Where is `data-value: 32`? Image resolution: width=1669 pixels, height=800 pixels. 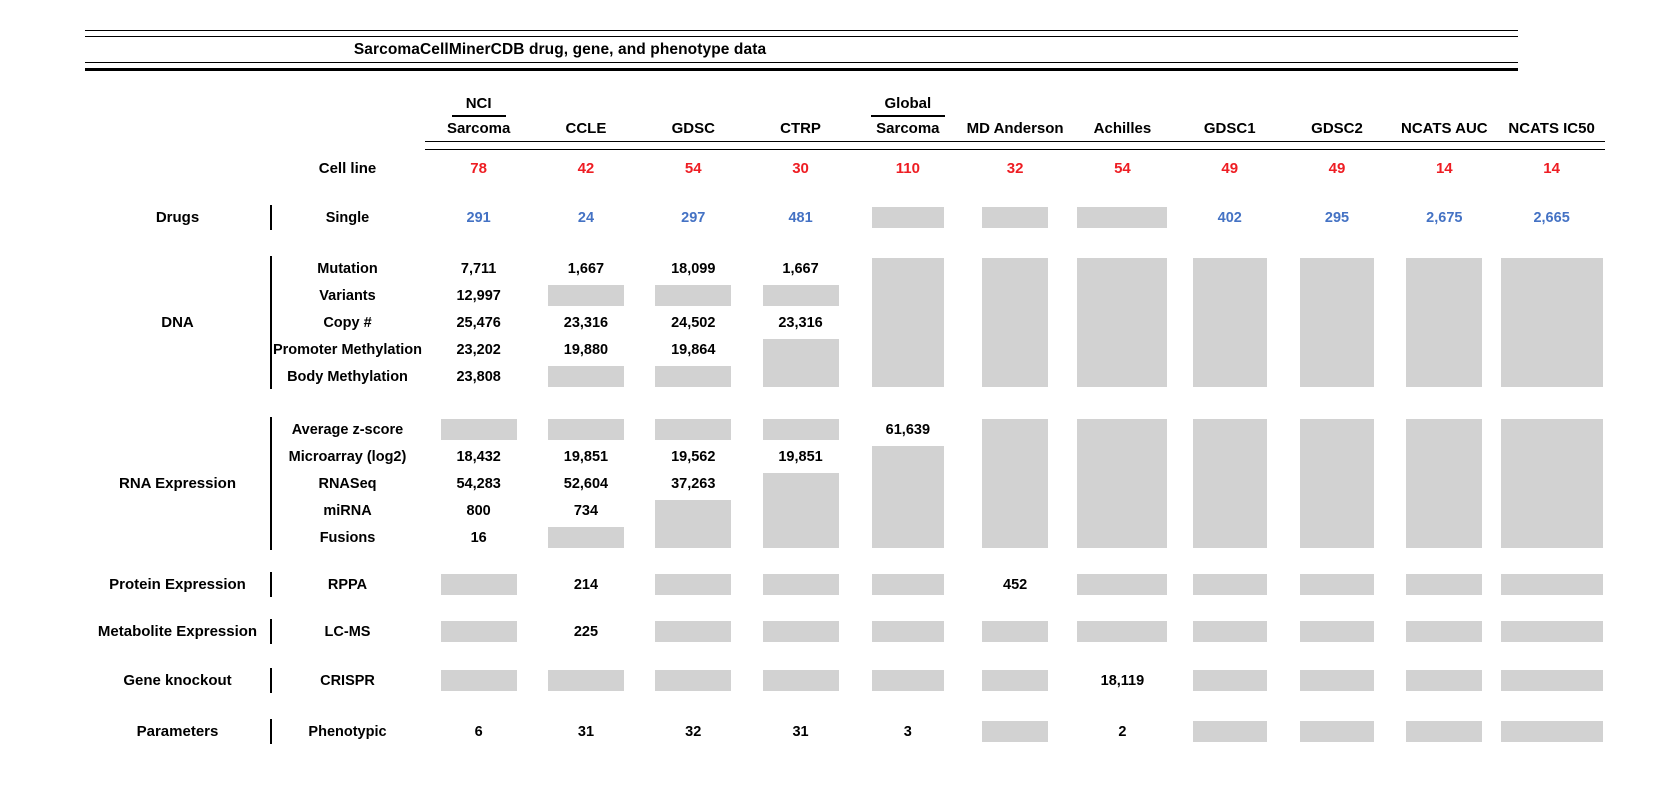
data-value: 32 is located at coordinates (693, 731).